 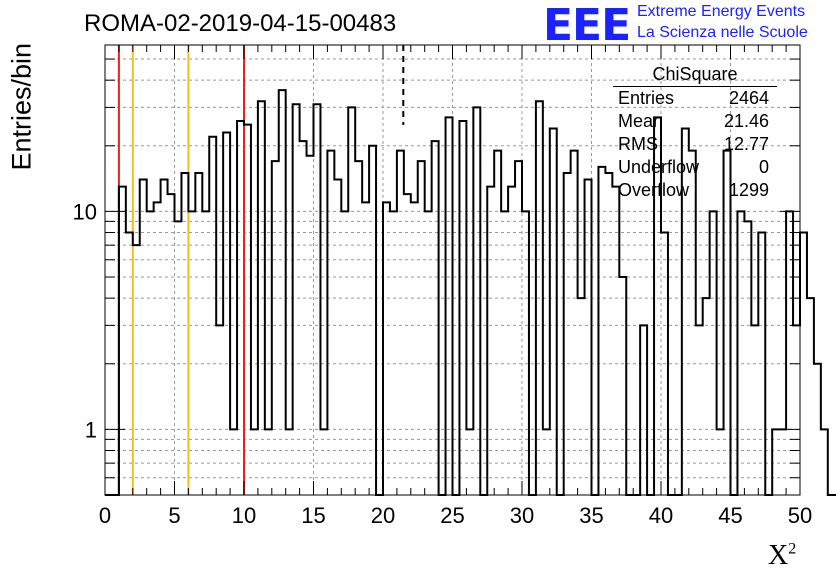 What do you see at coordinates (174, 515) in the screenshot?
I see `x-tick-label: 5` at bounding box center [174, 515].